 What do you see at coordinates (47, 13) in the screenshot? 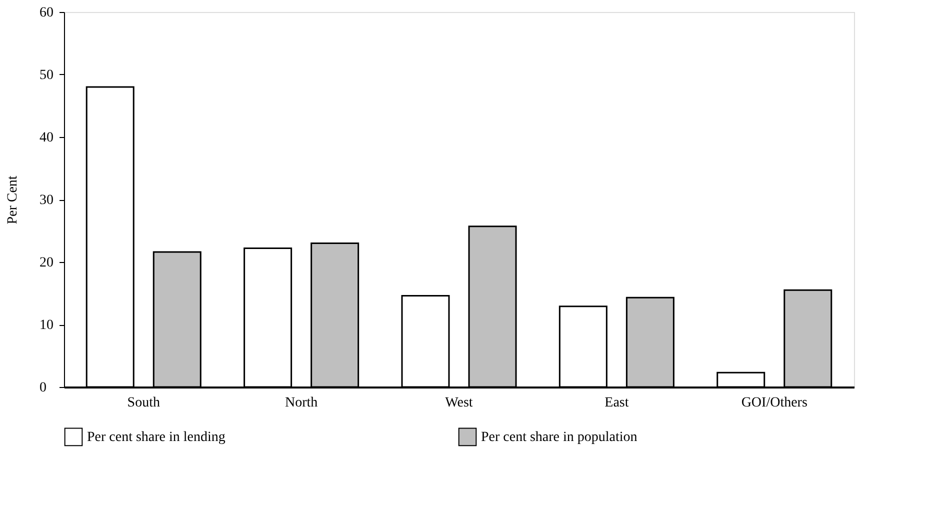
I see `y-tick-label: 60` at bounding box center [47, 13].